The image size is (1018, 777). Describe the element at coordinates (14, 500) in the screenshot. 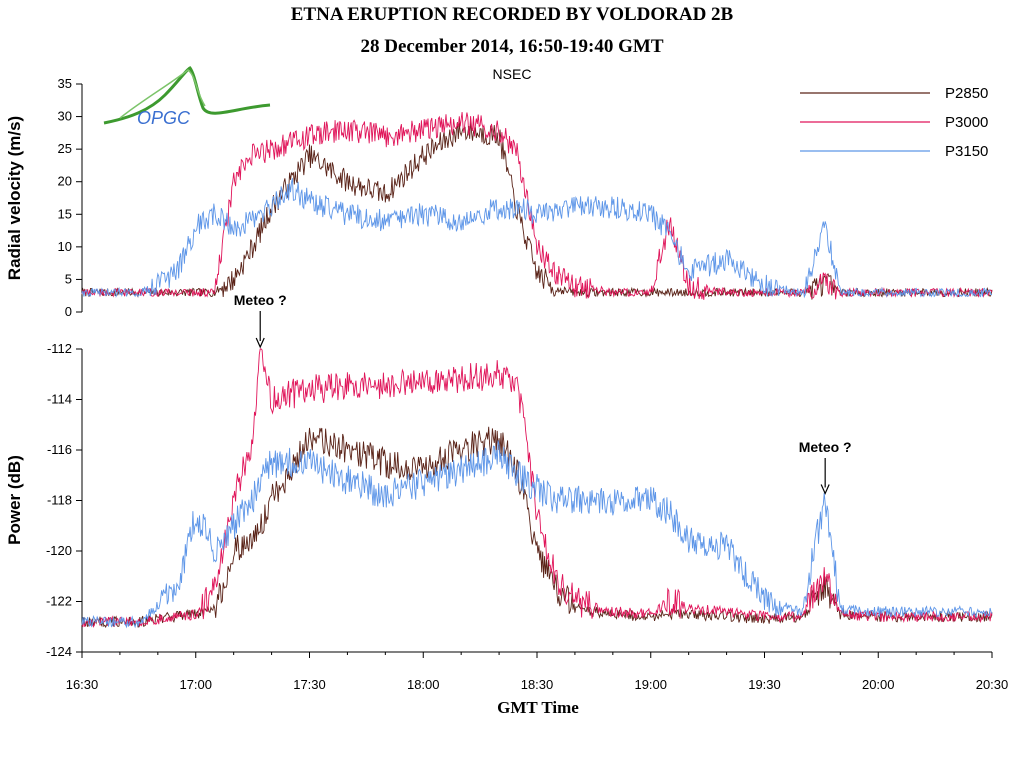

I see `power-y-axis-label: Power (dB)` at that location.